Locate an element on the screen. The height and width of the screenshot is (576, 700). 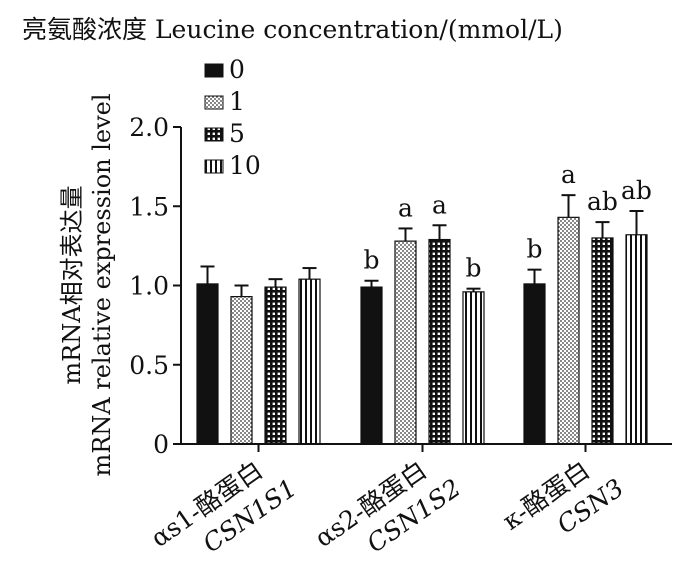
legend-label: 10 is located at coordinates (245, 165).